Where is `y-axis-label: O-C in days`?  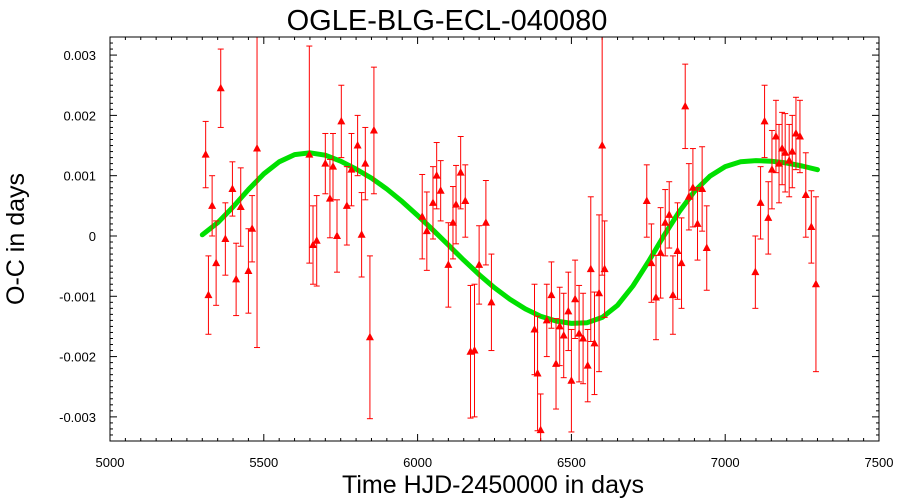
y-axis-label: O-C in days is located at coordinates (16, 239).